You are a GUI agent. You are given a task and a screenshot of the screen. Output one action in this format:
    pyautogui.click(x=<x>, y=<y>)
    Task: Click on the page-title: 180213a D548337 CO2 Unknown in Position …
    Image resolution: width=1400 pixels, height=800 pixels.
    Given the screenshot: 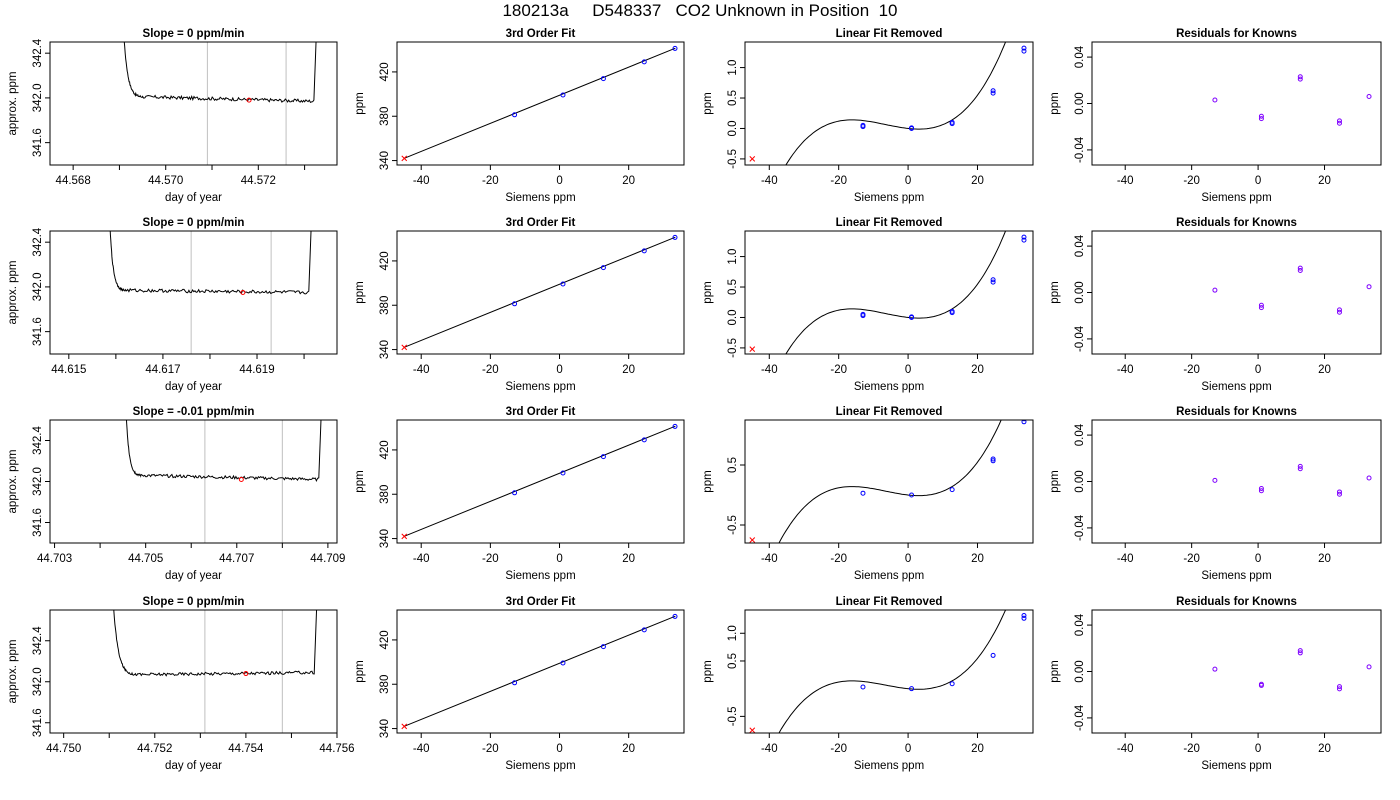 What is the action you would take?
    pyautogui.click(x=700, y=10)
    